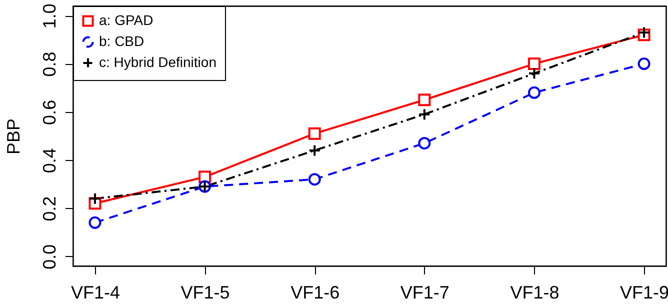 This screenshot has height=306, width=668. I want to click on legend-label: c: Hybrid Definition, so click(157, 62).